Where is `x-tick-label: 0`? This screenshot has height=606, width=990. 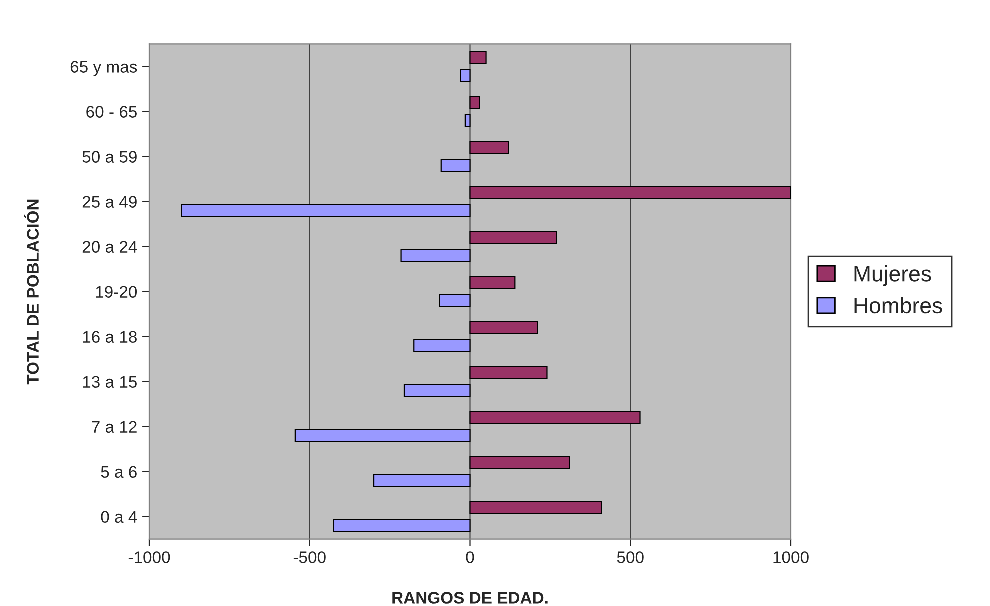
x-tick-label: 0 is located at coordinates (470, 558).